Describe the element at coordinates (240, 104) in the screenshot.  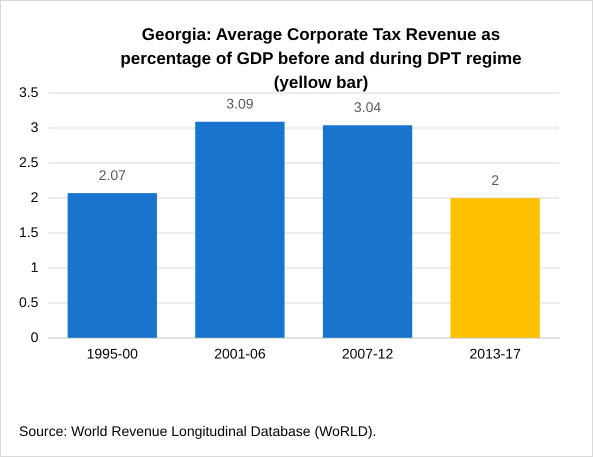
I see `data-label: 3.09` at that location.